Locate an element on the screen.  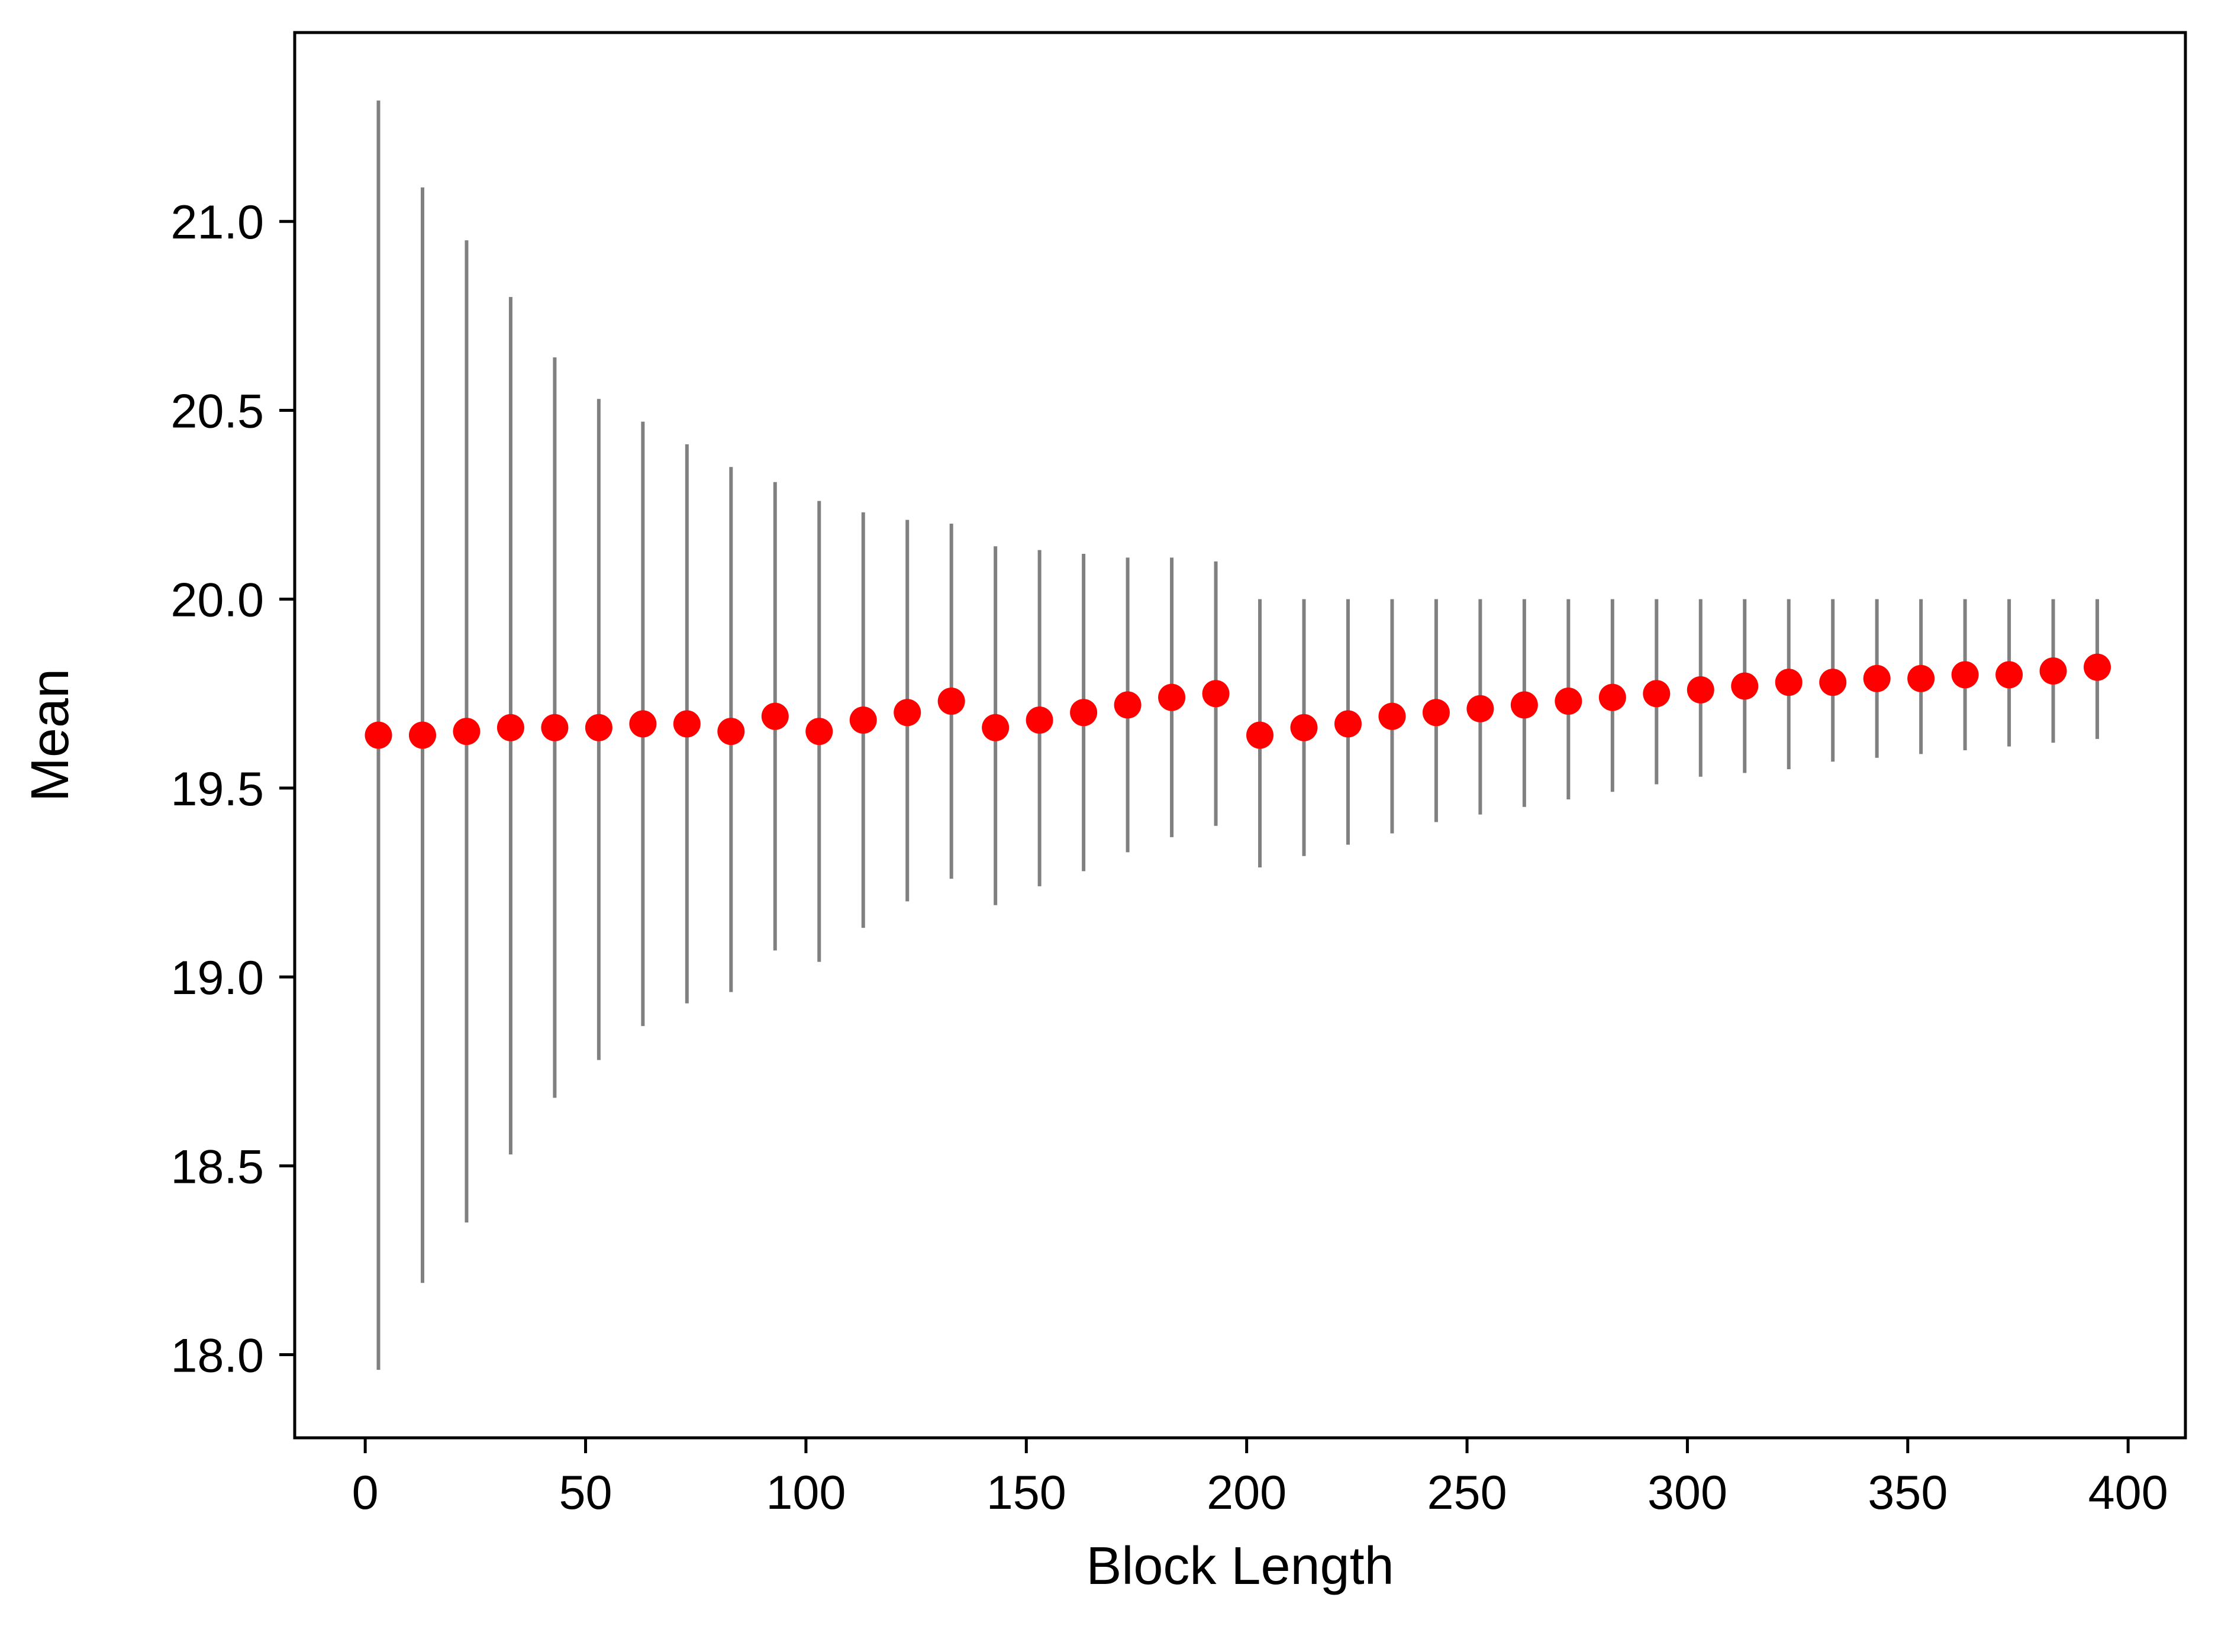
x-tick-label: 300 is located at coordinates (1687, 1492).